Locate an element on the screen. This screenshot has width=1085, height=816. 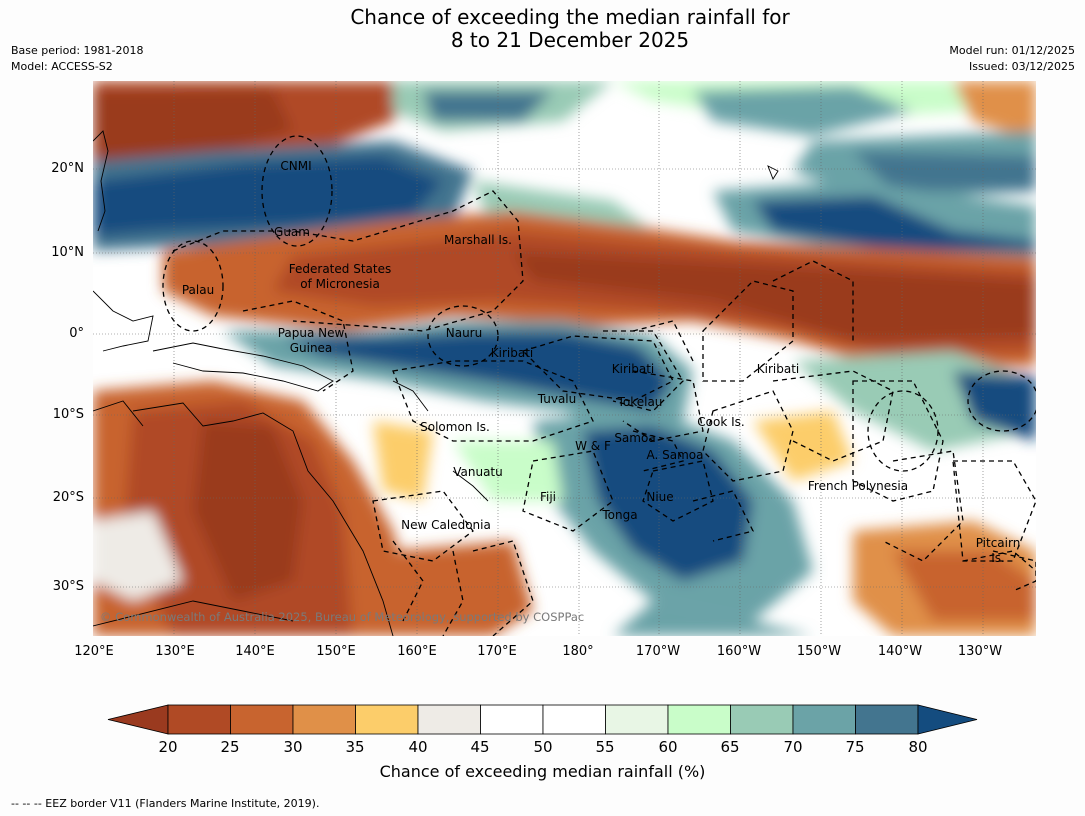
region-label-tuvalu: Tuvalu is located at coordinates (557, 399).